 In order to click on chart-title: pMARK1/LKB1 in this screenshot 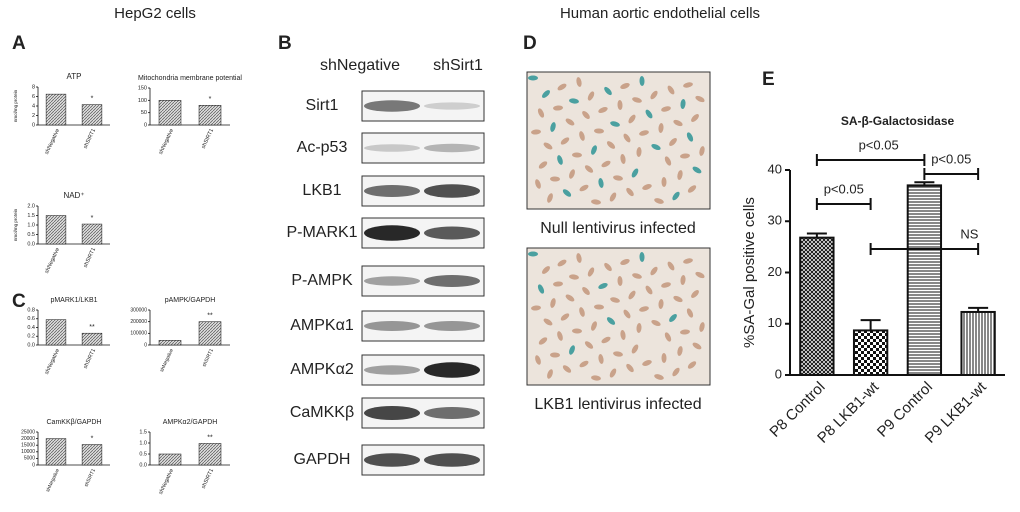, I will do `click(73, 300)`.